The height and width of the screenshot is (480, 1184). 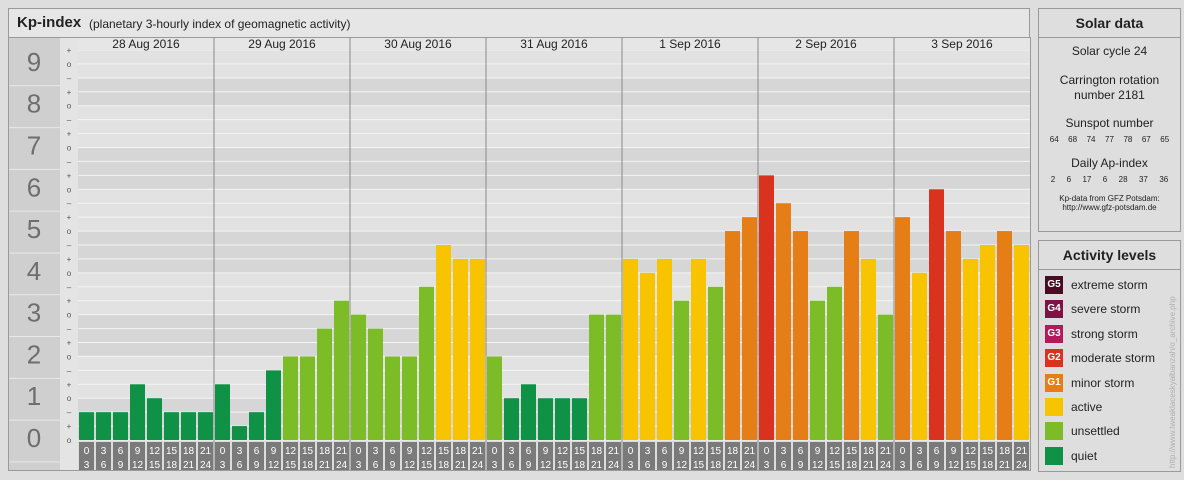 What do you see at coordinates (1087, 407) in the screenshot?
I see `legend-label: active` at bounding box center [1087, 407].